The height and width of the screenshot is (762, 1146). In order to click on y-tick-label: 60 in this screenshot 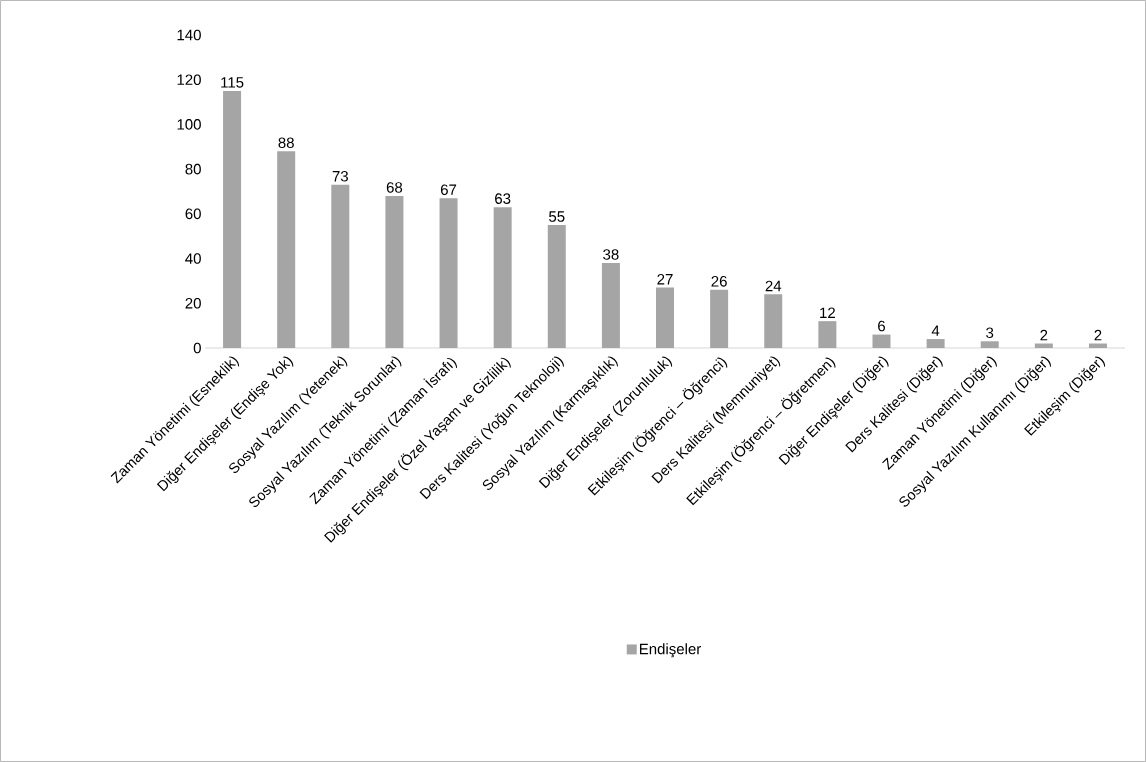, I will do `click(193, 214)`.